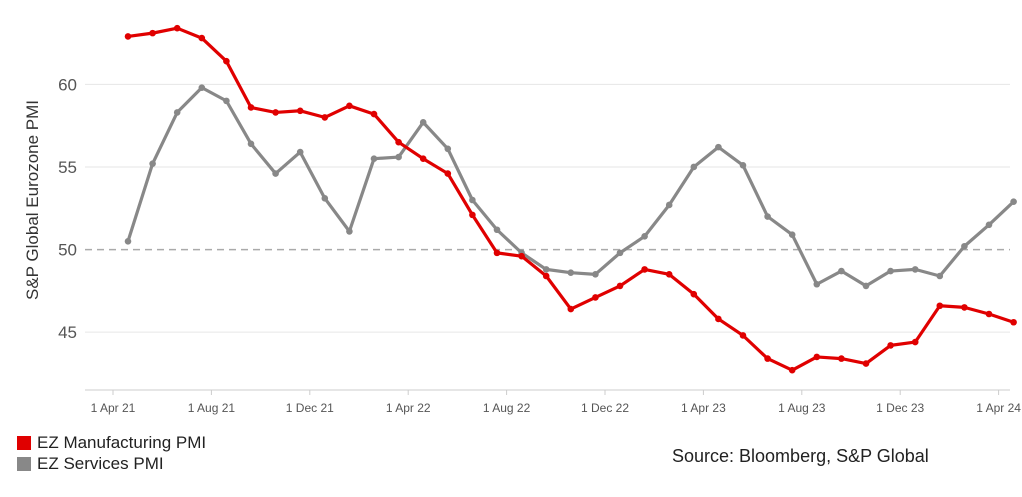 This screenshot has width=1022, height=497. Describe the element at coordinates (802, 408) in the screenshot. I see `x-tick-label: 1 Aug 23` at that location.